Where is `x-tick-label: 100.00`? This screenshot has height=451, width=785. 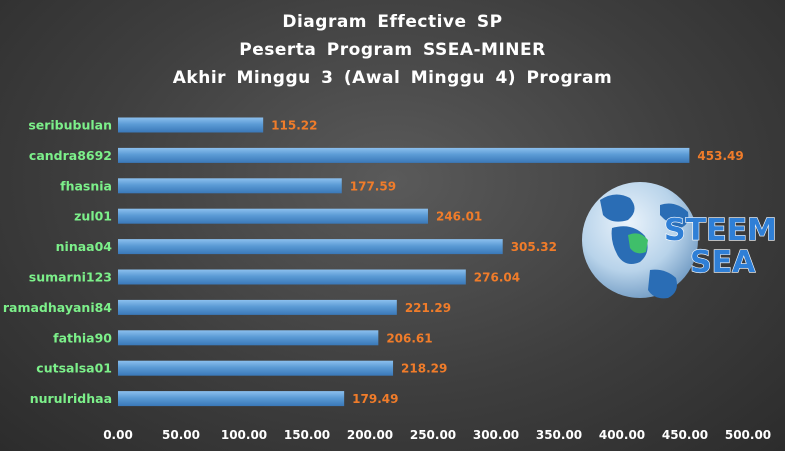
x-tick-label: 100.00 is located at coordinates (244, 435).